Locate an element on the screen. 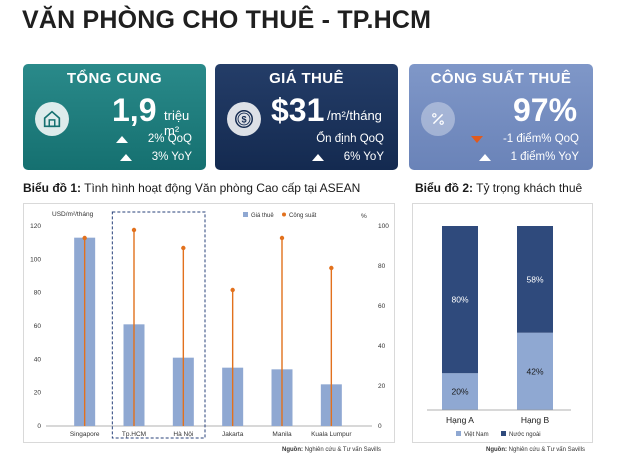 This screenshot has width=633, height=466. card-unit: /m²/tháng is located at coordinates (354, 115).